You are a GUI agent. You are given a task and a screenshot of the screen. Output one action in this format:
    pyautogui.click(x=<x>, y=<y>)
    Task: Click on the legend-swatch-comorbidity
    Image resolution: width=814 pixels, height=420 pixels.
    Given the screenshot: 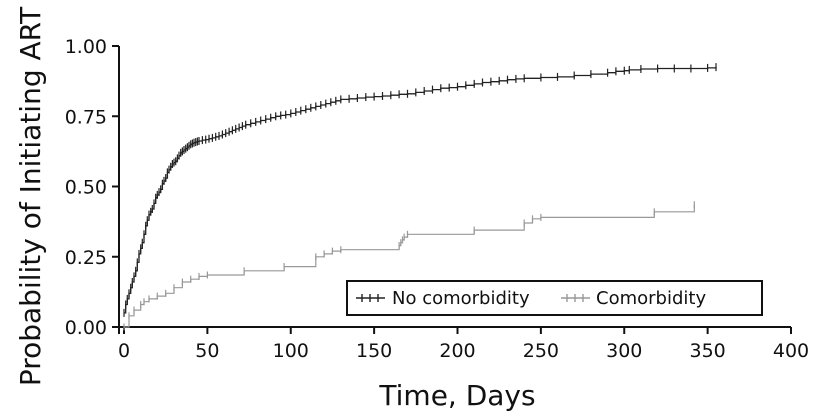 What is the action you would take?
    pyautogui.click(x=575, y=298)
    